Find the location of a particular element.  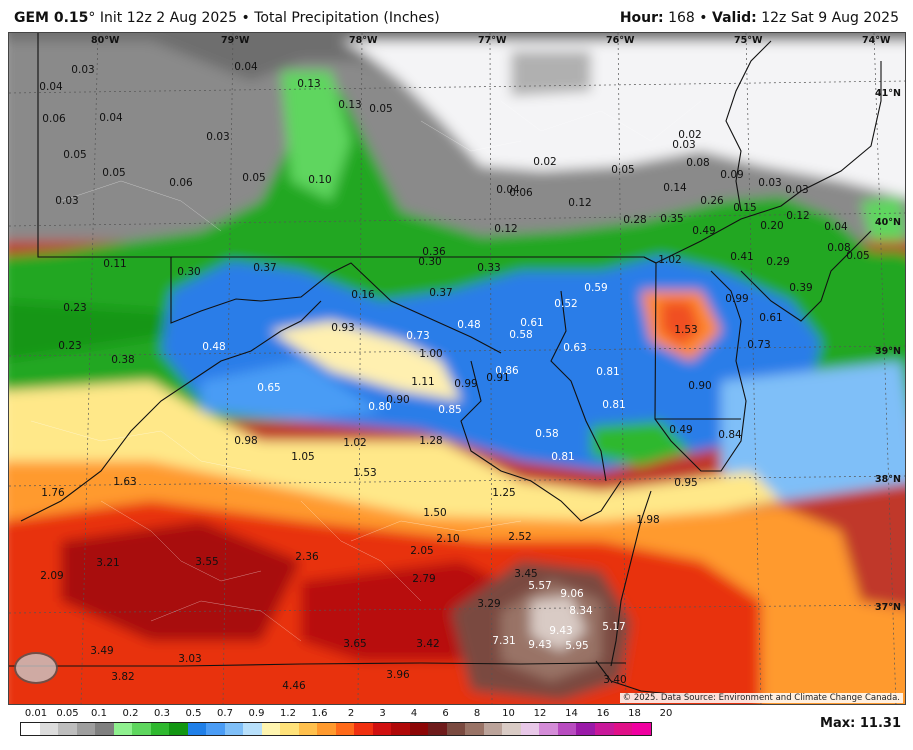

weatherbell-logo is located at coordinates (36, 668).